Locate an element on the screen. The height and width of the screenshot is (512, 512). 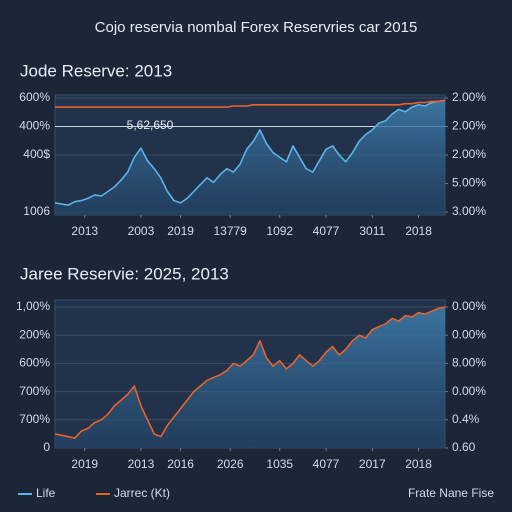
footer-note: Frate Nane Fise is located at coordinates (451, 493).